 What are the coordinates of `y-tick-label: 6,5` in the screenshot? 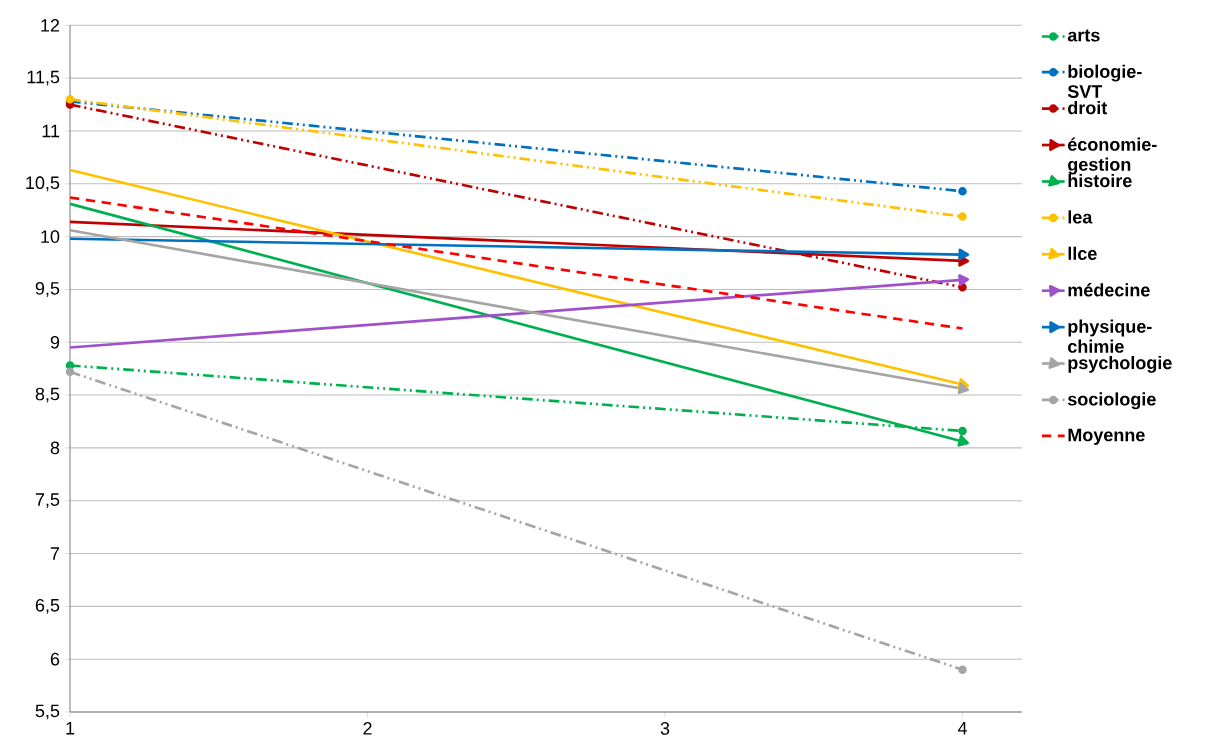 It's located at (47, 606).